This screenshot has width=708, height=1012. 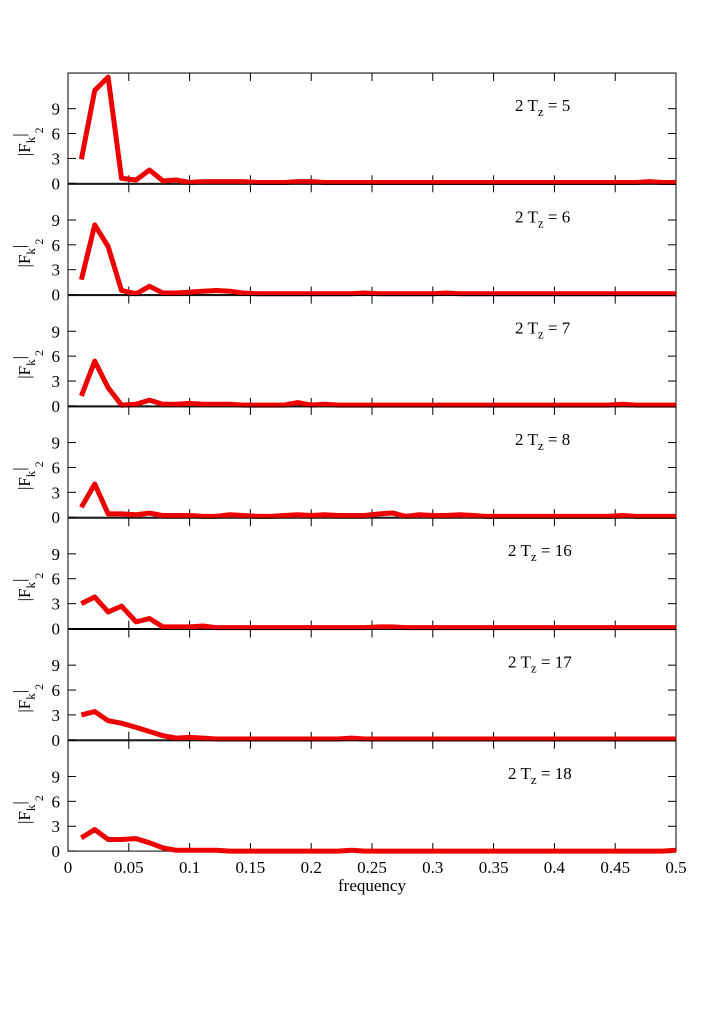 What do you see at coordinates (555, 662) in the screenshot?
I see `annotation-part: = 17` at bounding box center [555, 662].